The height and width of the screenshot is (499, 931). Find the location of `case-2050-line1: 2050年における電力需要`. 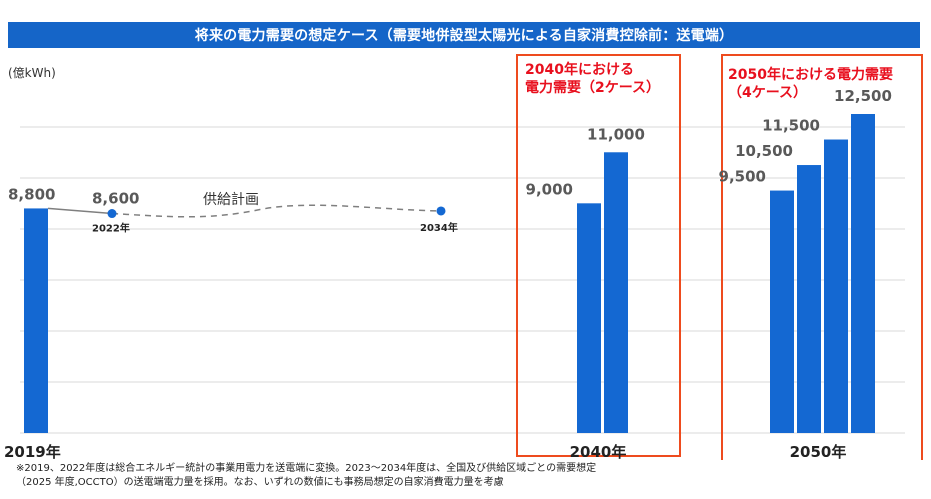

case-2050-line1: 2050年における電力需要 is located at coordinates (810, 75).